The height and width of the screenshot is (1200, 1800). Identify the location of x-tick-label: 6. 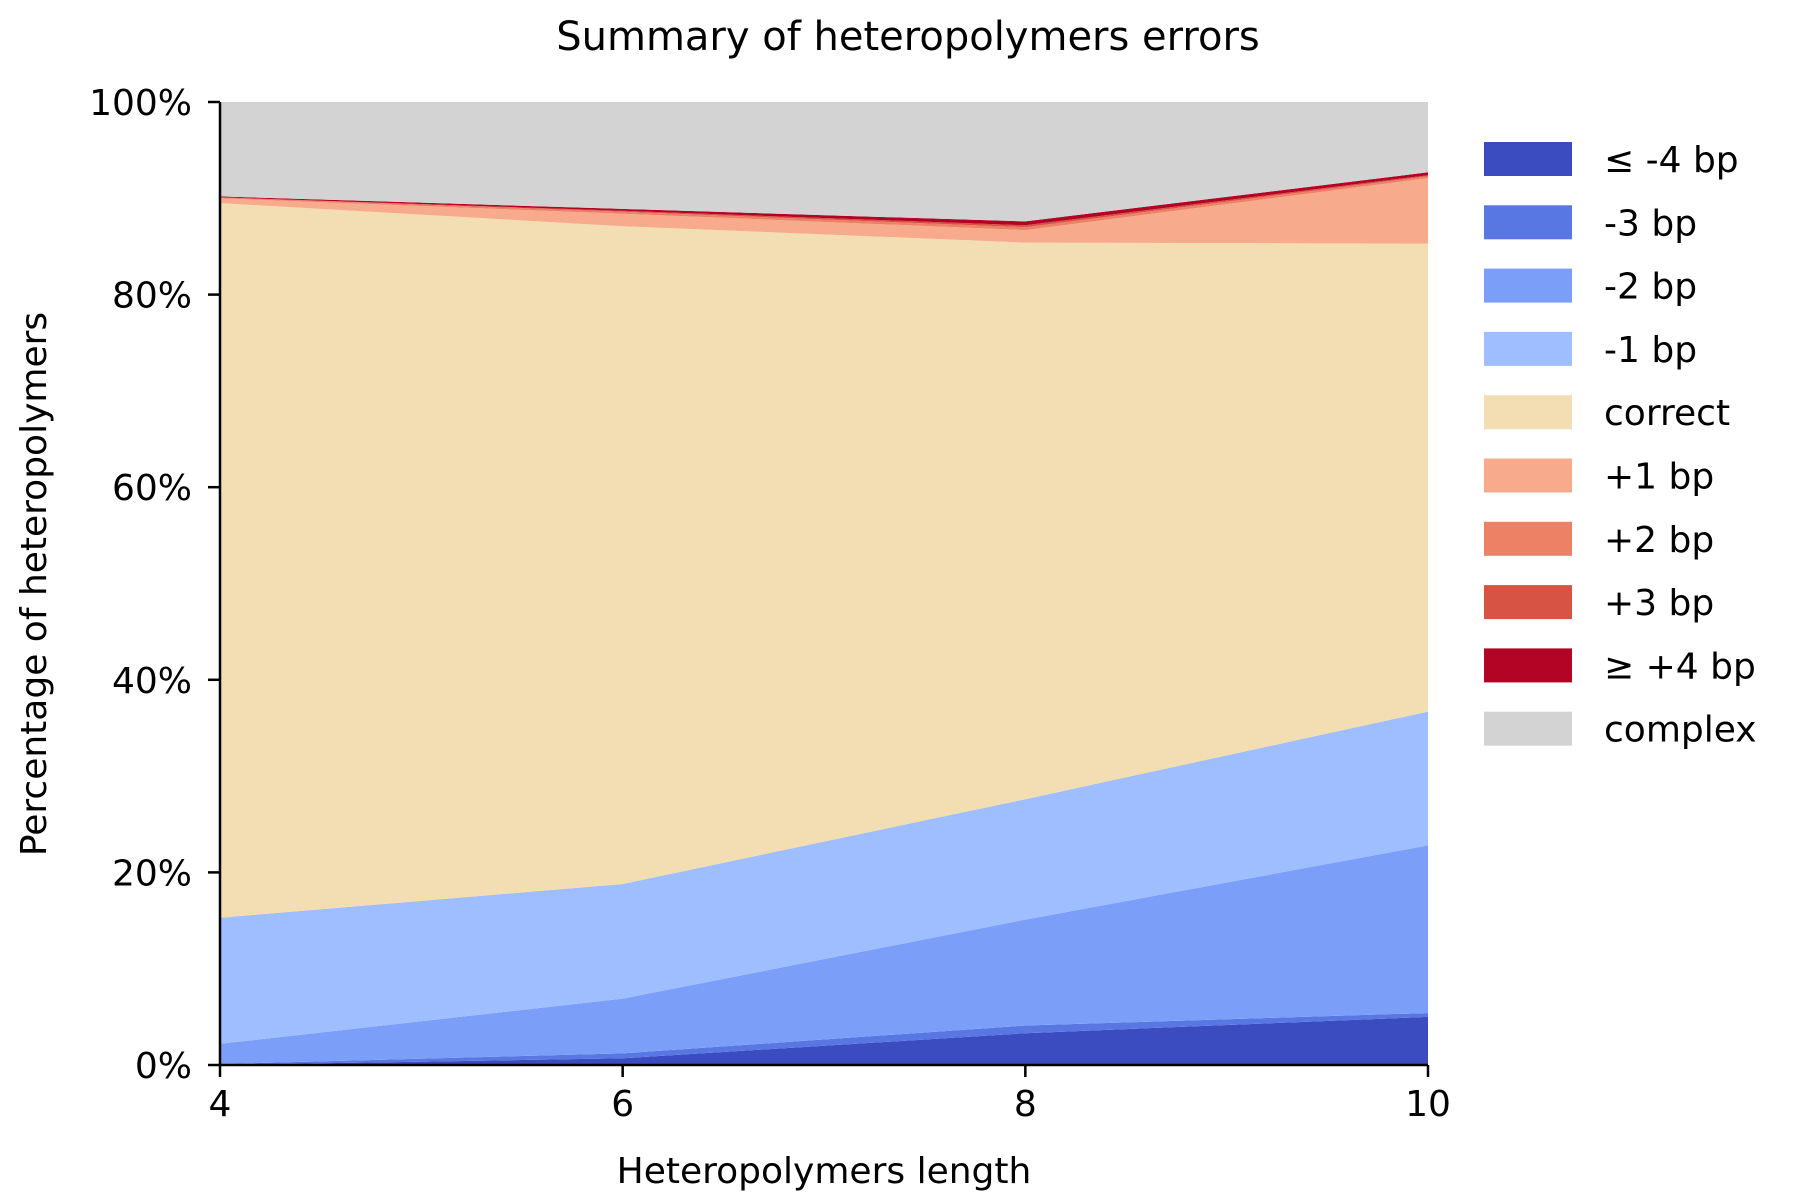
(622, 1104).